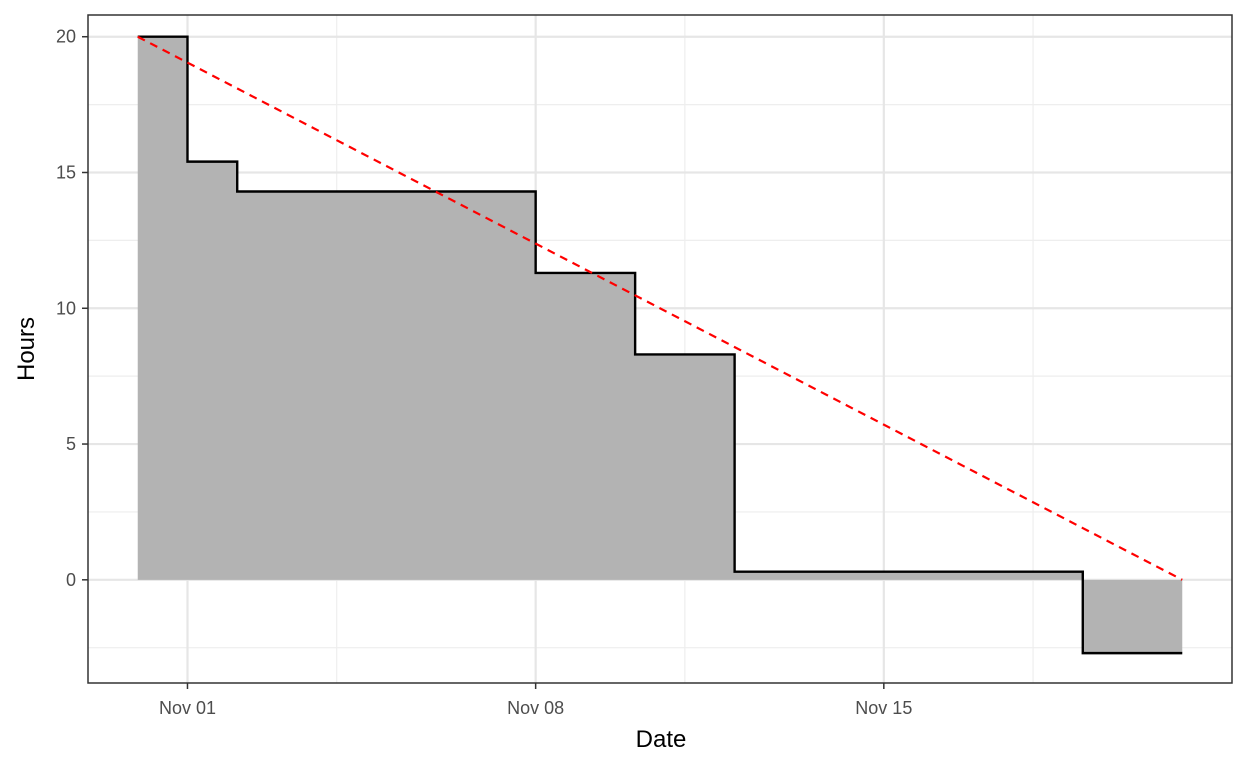  What do you see at coordinates (535, 708) in the screenshot?
I see `x-tick-label: Nov 08` at bounding box center [535, 708].